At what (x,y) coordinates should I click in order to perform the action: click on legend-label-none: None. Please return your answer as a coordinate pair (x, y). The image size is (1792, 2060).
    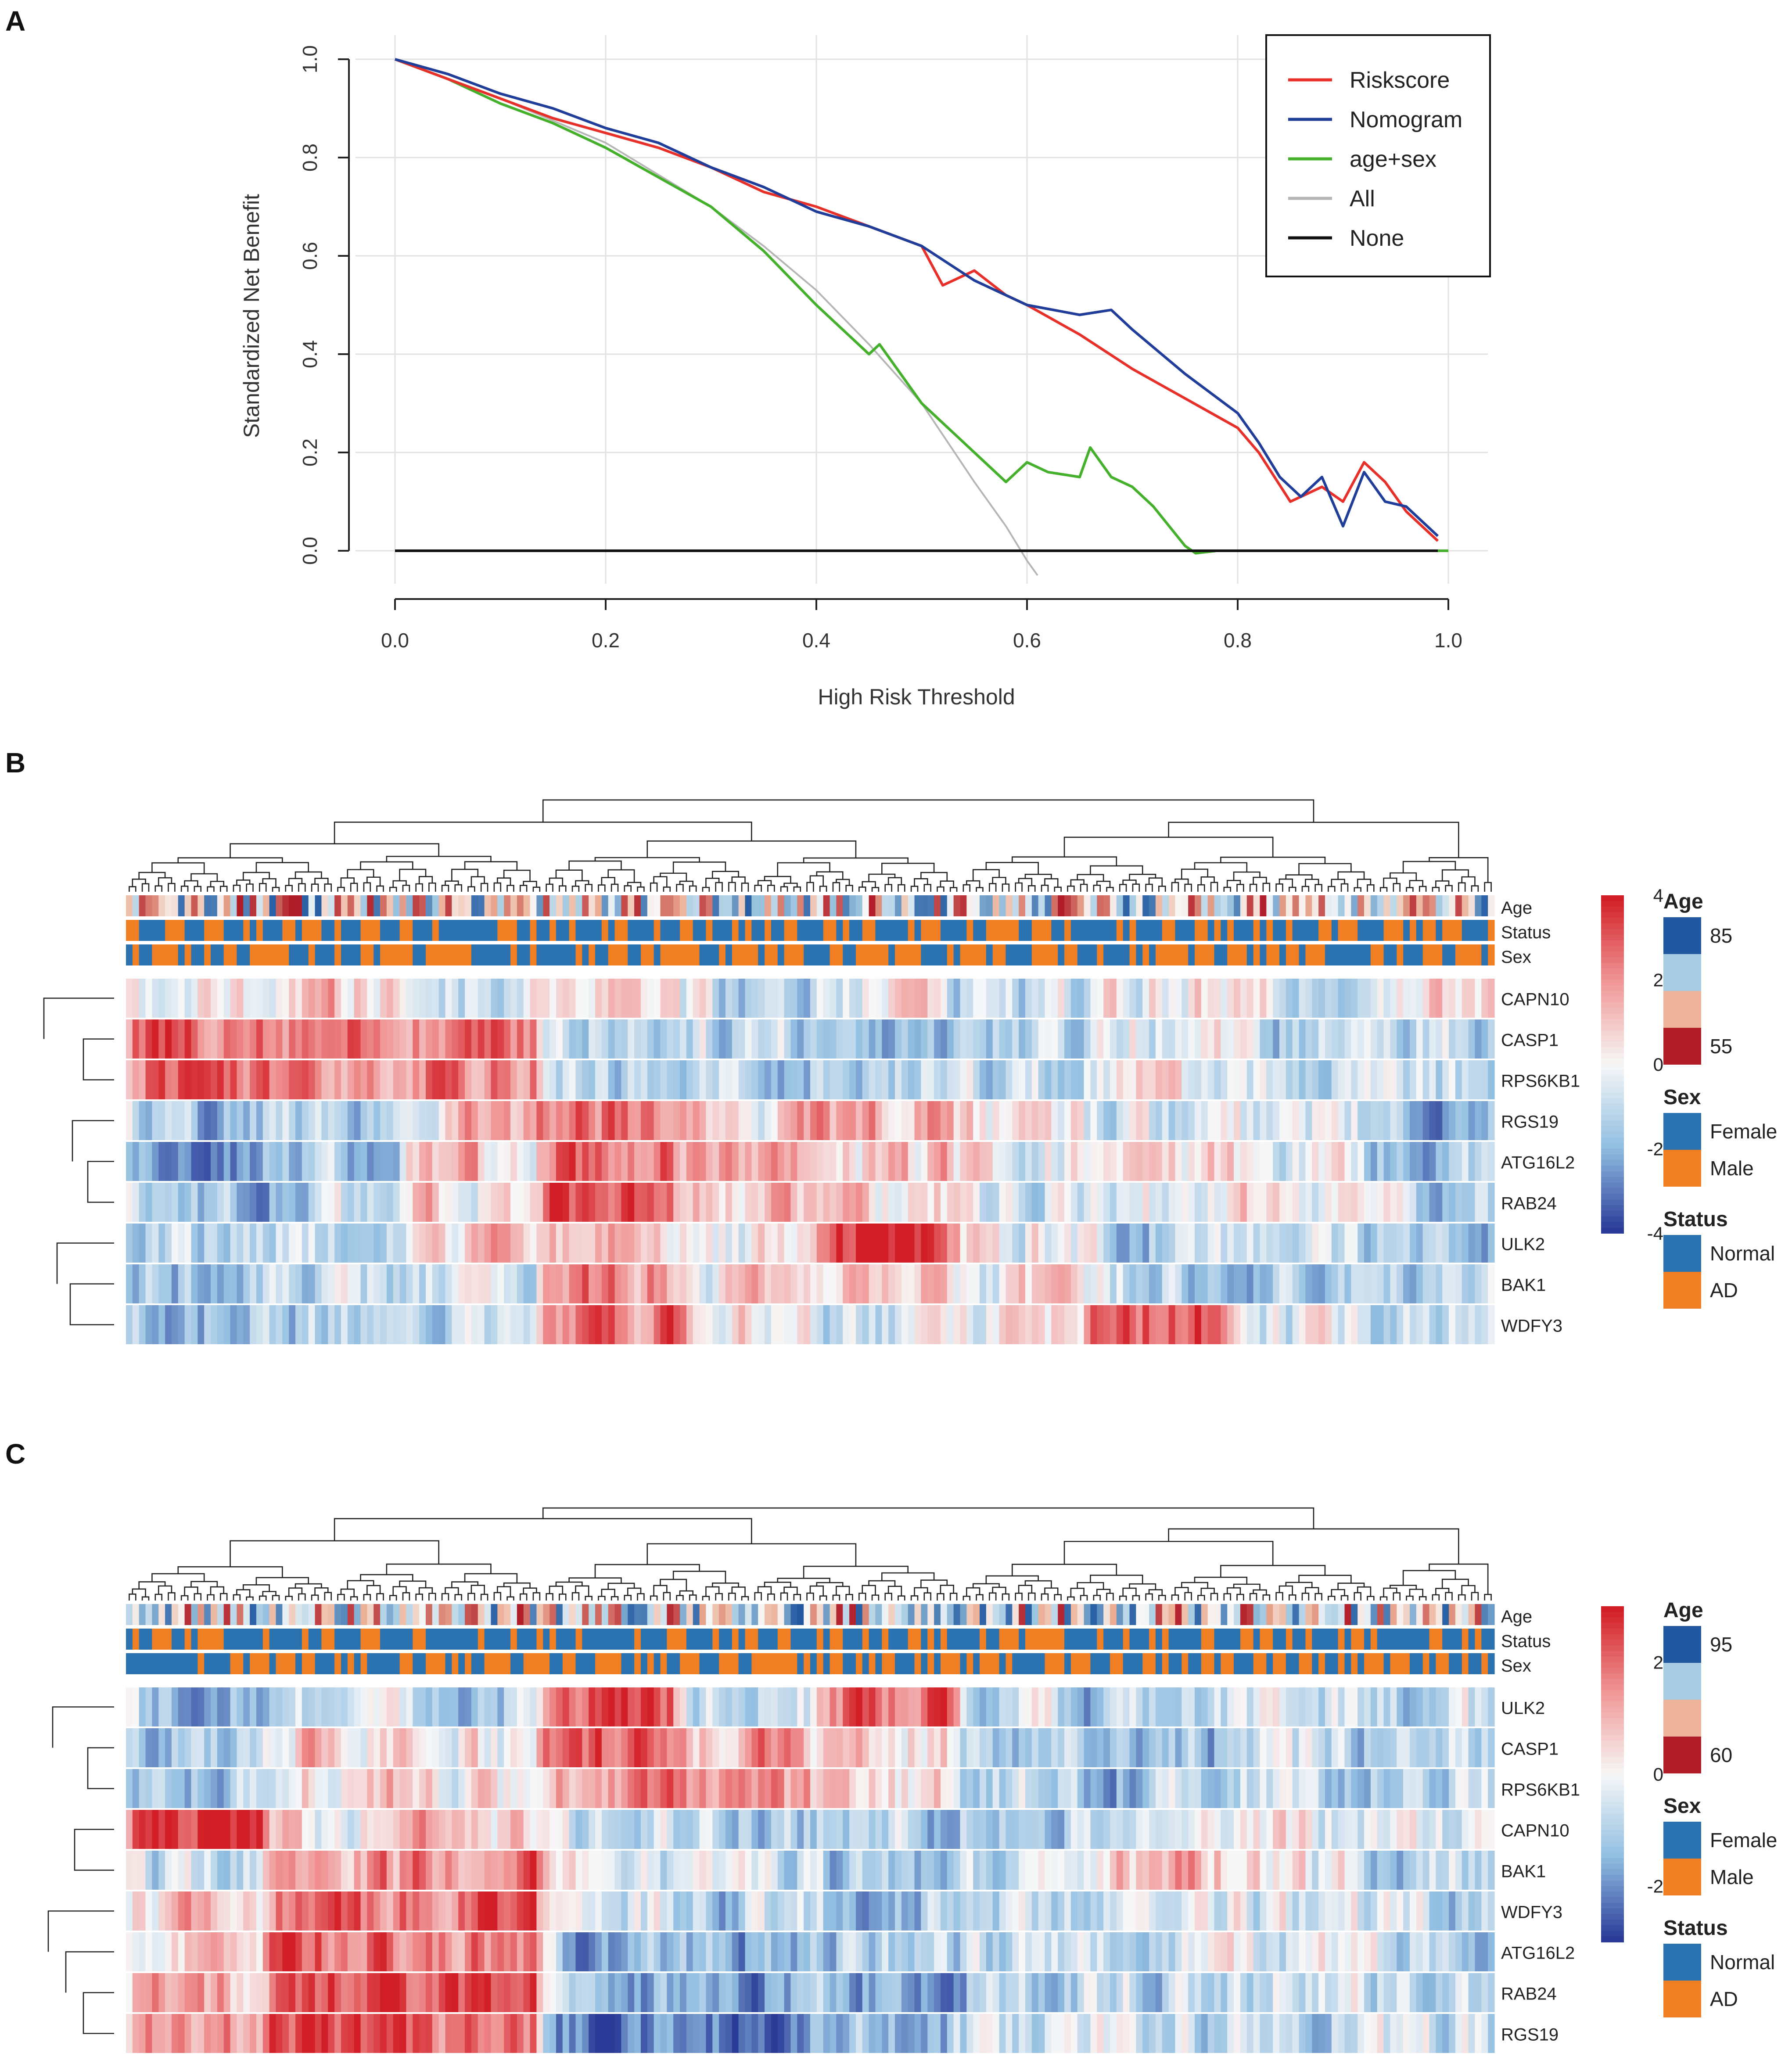
    Looking at the image, I should click on (1377, 238).